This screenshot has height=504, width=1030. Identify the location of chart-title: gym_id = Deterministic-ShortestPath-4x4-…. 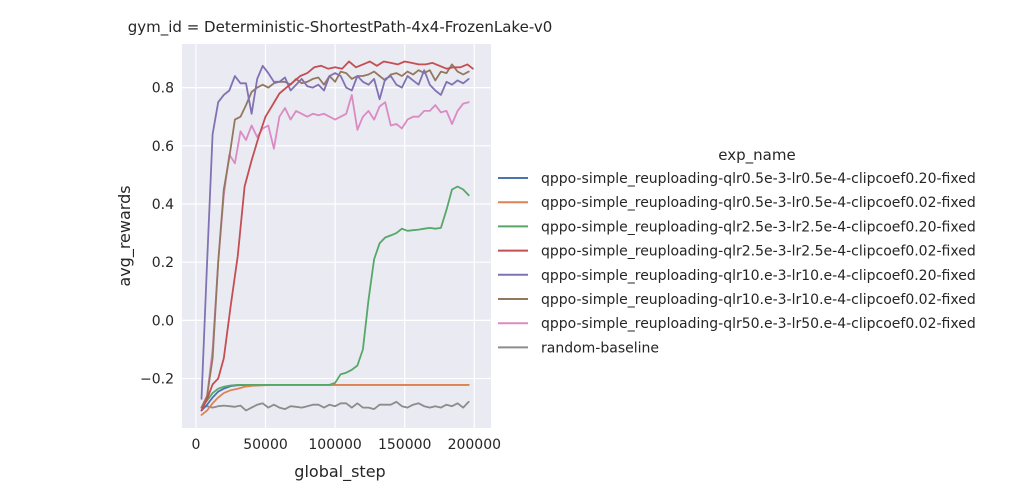
(340, 27).